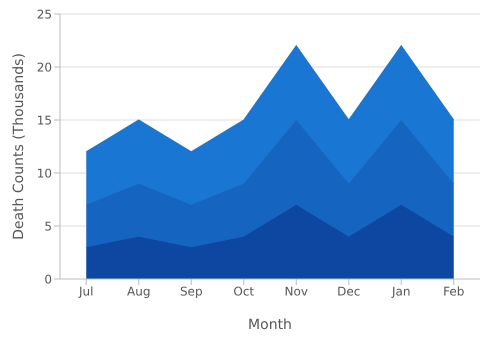 This screenshot has width=500, height=345. I want to click on x-tick-label: Jan, so click(400, 291).